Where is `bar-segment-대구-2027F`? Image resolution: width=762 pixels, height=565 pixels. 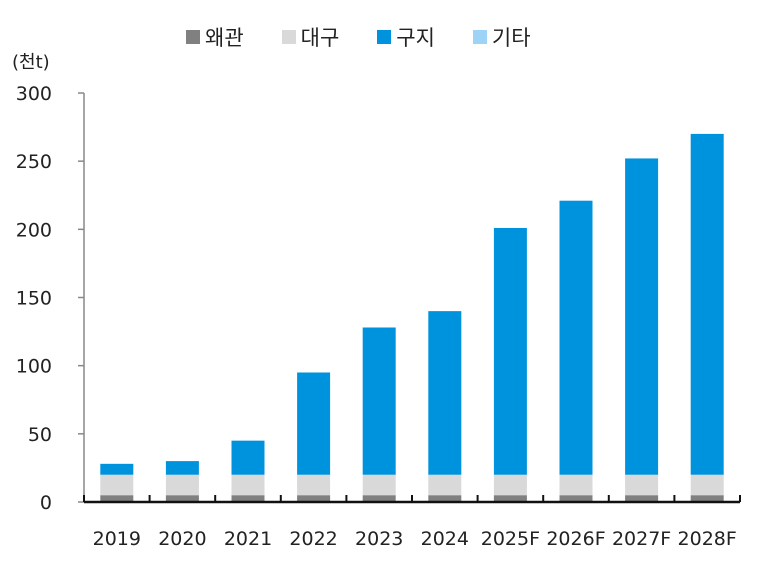 bar-segment-대구-2027F is located at coordinates (642, 485).